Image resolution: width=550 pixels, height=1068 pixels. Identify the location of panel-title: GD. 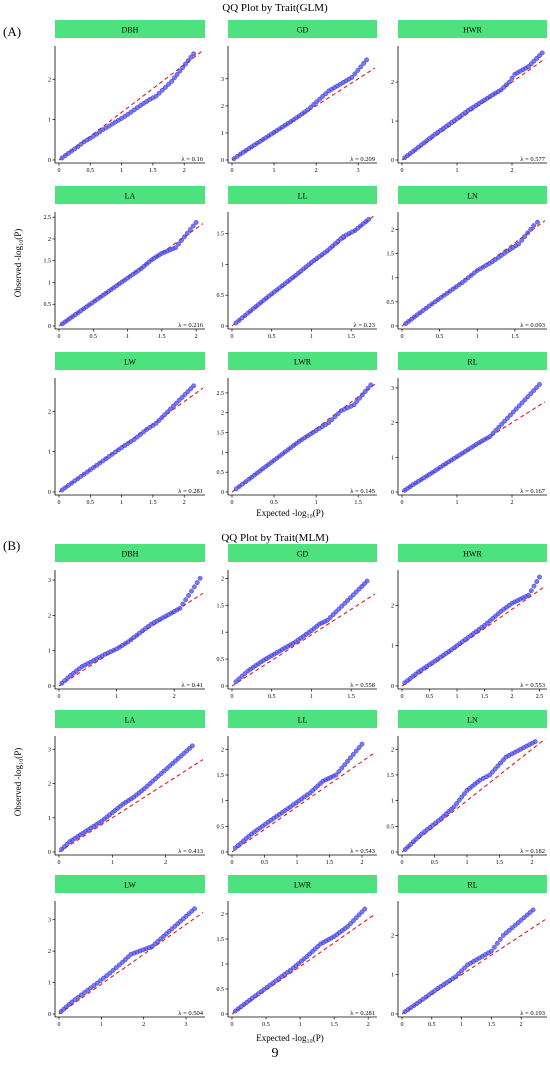
(303, 554).